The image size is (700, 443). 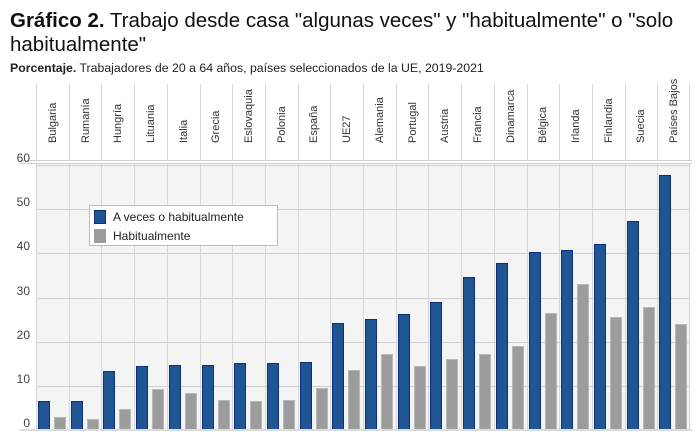 I want to click on category-header: Portugal, so click(x=412, y=122).